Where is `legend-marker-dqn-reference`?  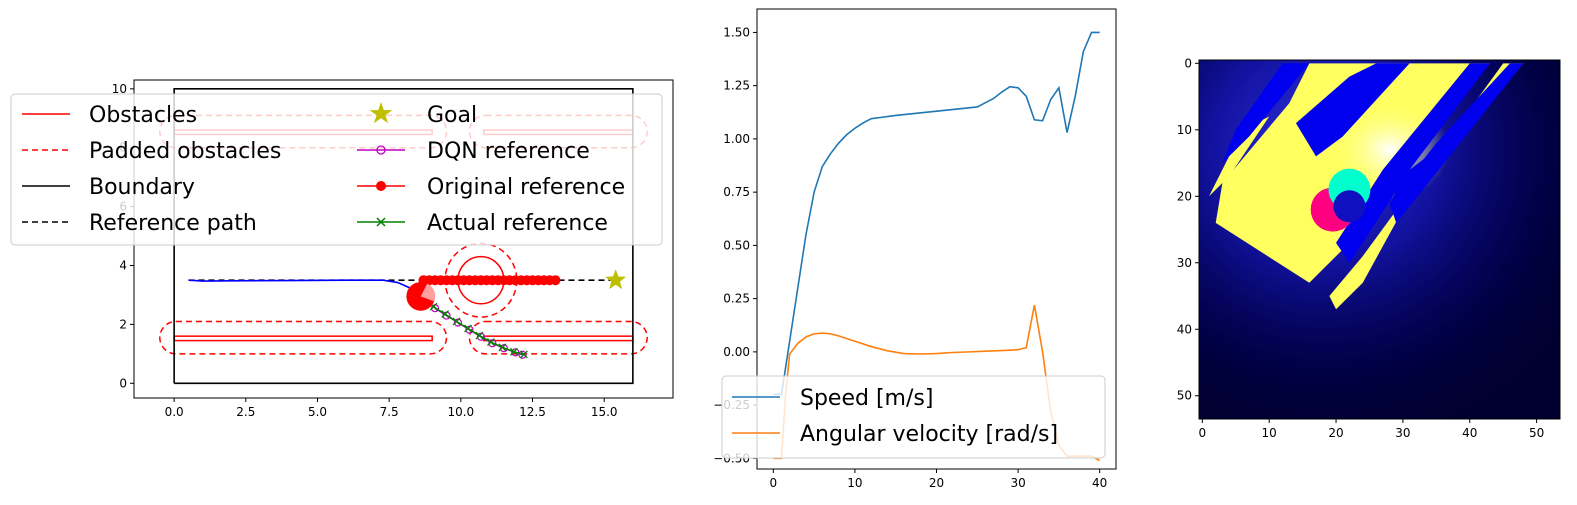 legend-marker-dqn-reference is located at coordinates (381, 150).